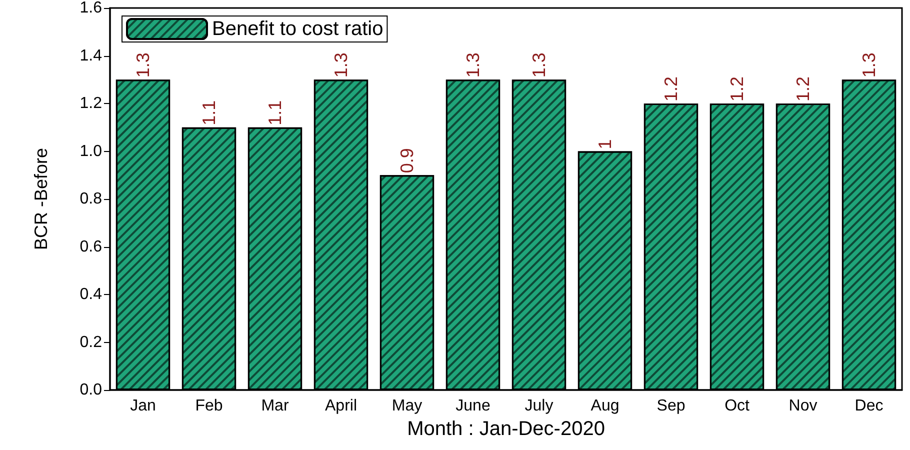  I want to click on y-tick-label: 0.4, so click(91, 294).